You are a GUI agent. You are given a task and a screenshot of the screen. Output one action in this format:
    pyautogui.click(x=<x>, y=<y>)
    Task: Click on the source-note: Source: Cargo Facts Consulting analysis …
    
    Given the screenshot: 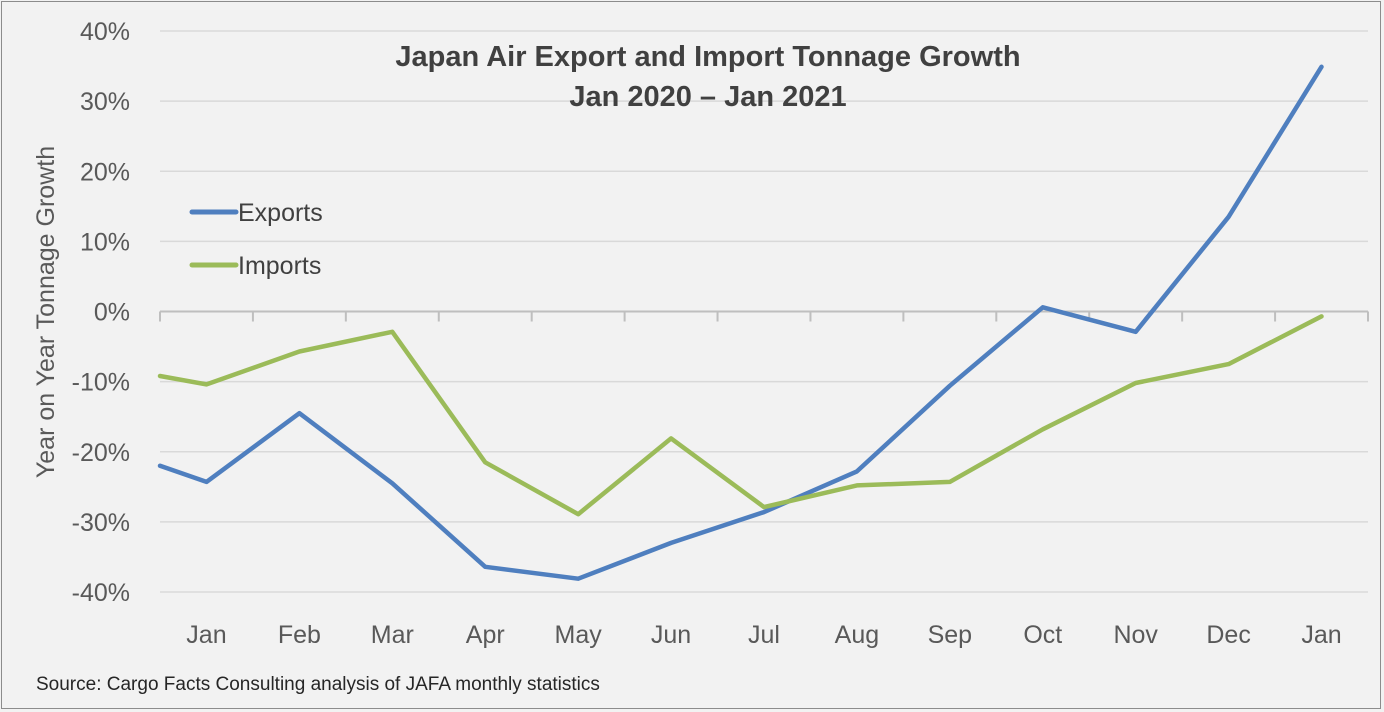 What is the action you would take?
    pyautogui.click(x=318, y=684)
    